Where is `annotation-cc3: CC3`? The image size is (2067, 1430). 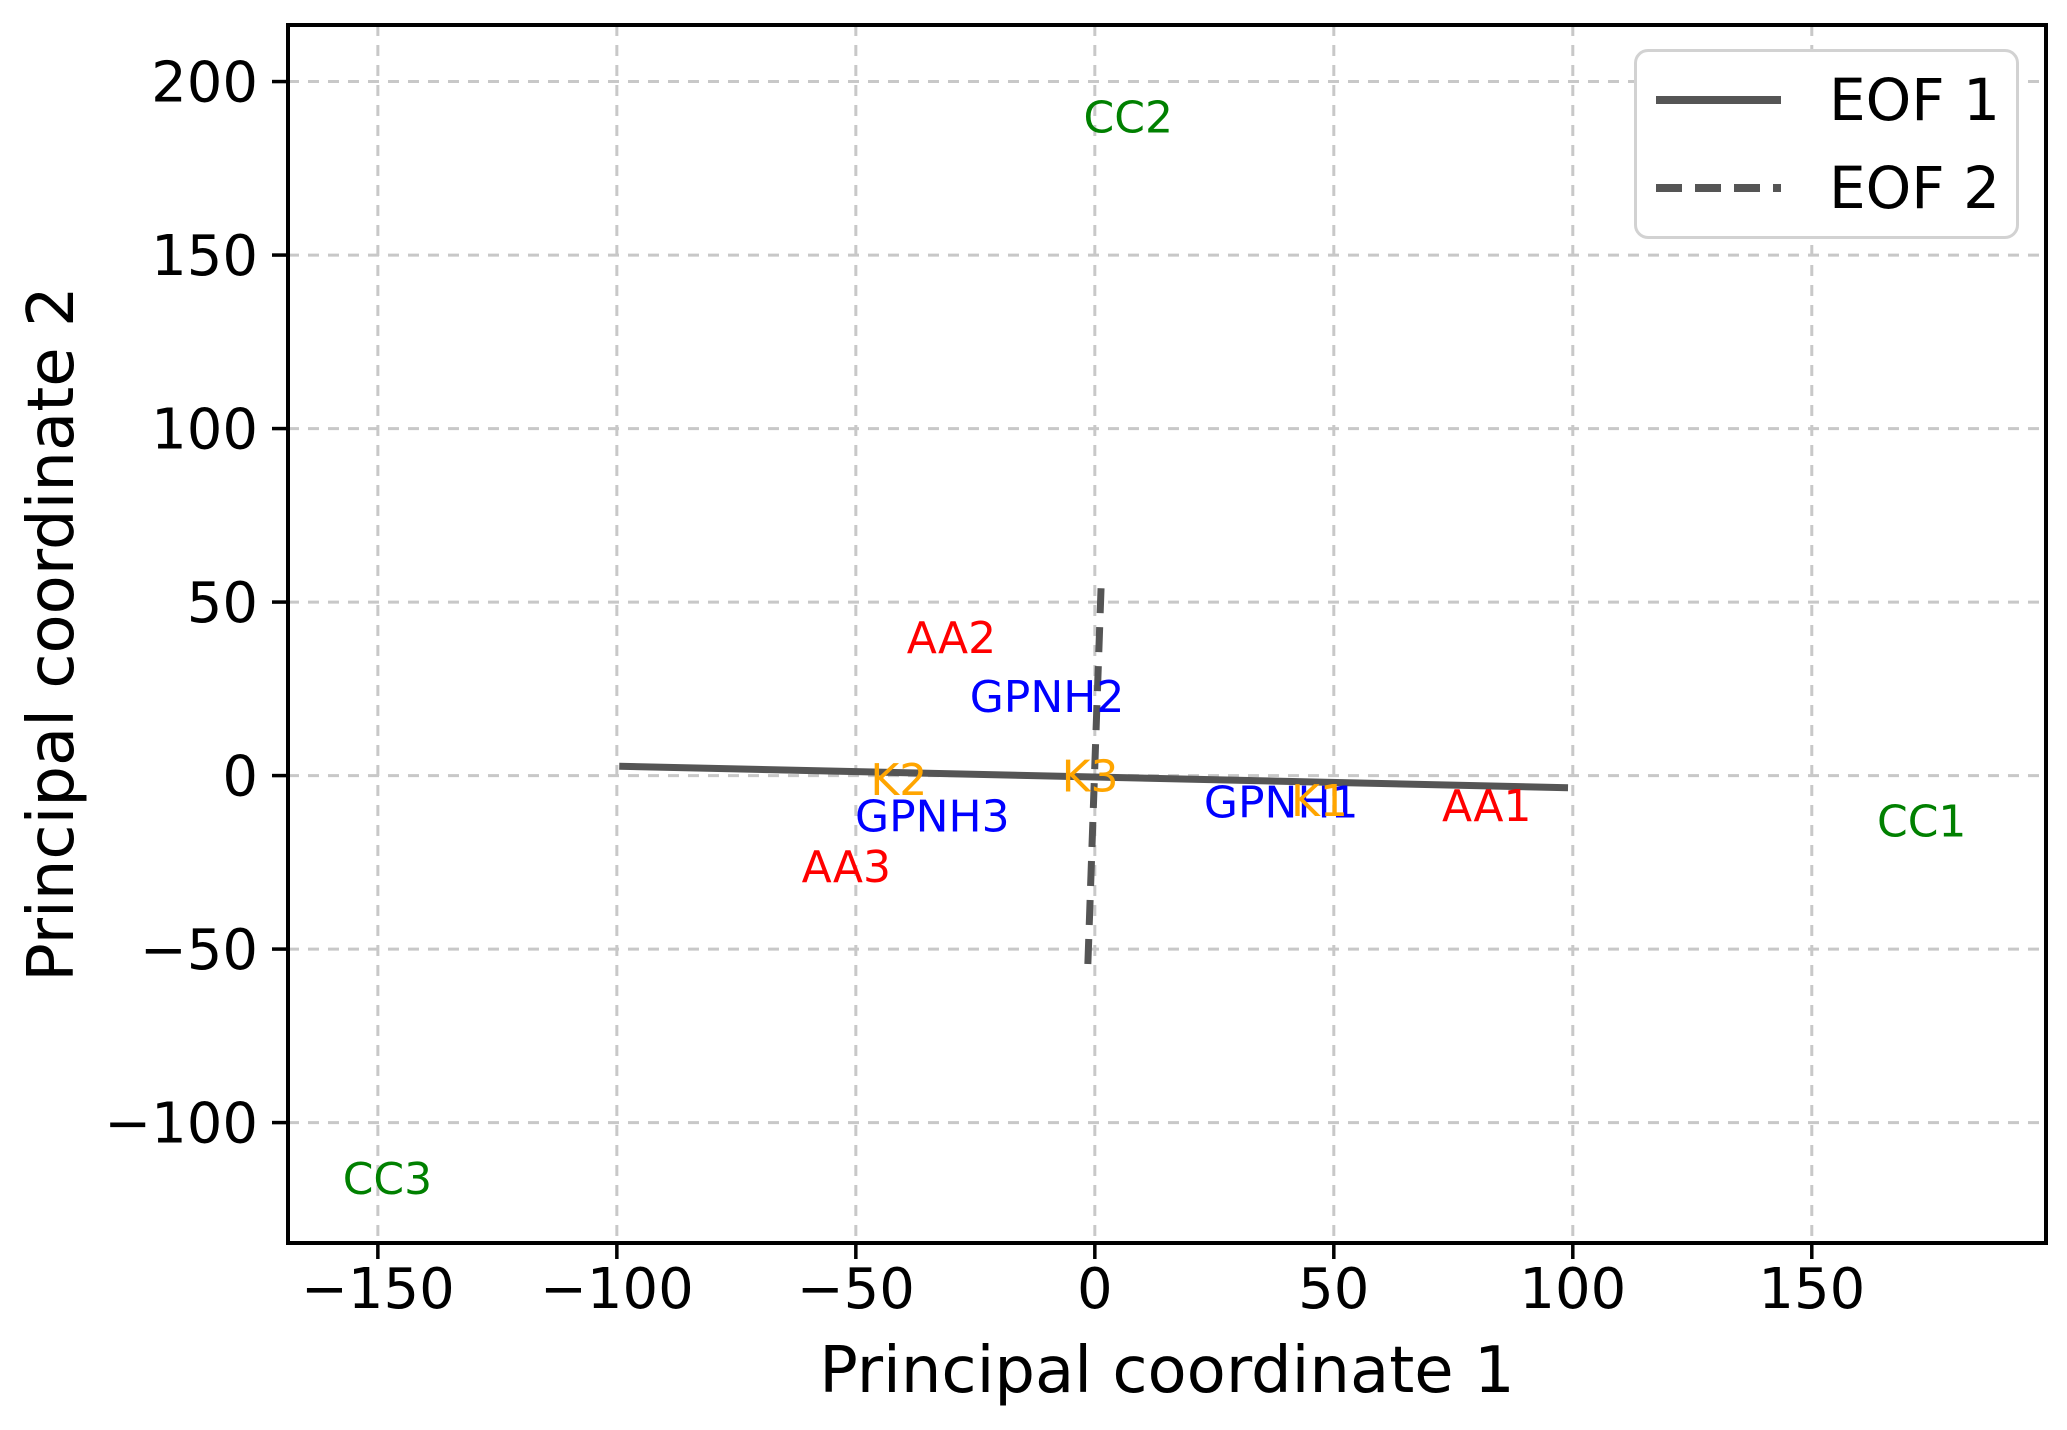
annotation-cc3: CC3 is located at coordinates (387, 1179).